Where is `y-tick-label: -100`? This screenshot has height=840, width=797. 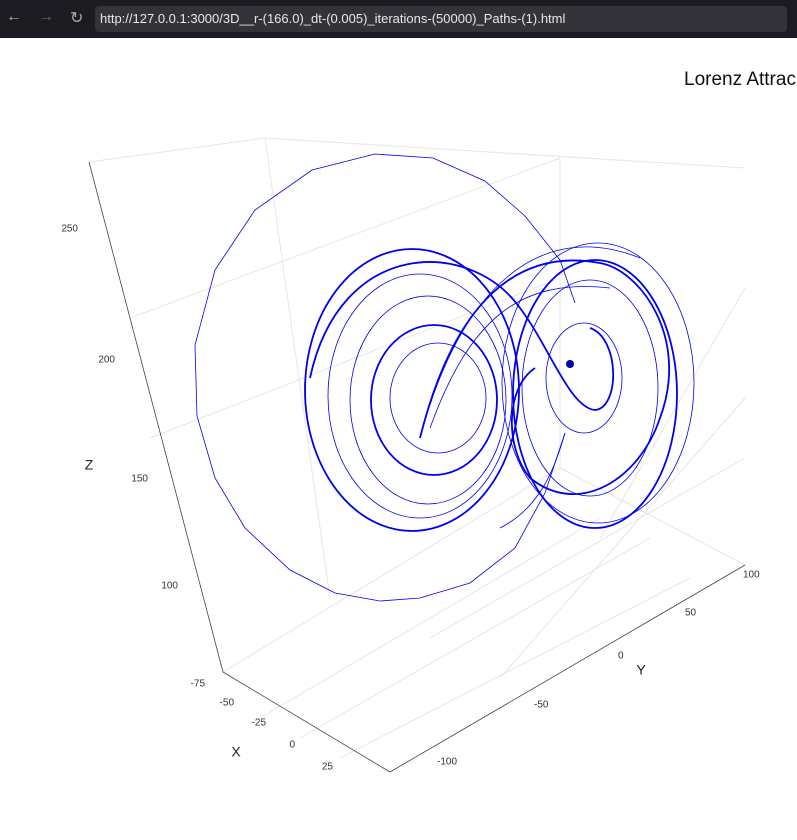
y-tick-label: -100 is located at coordinates (447, 762).